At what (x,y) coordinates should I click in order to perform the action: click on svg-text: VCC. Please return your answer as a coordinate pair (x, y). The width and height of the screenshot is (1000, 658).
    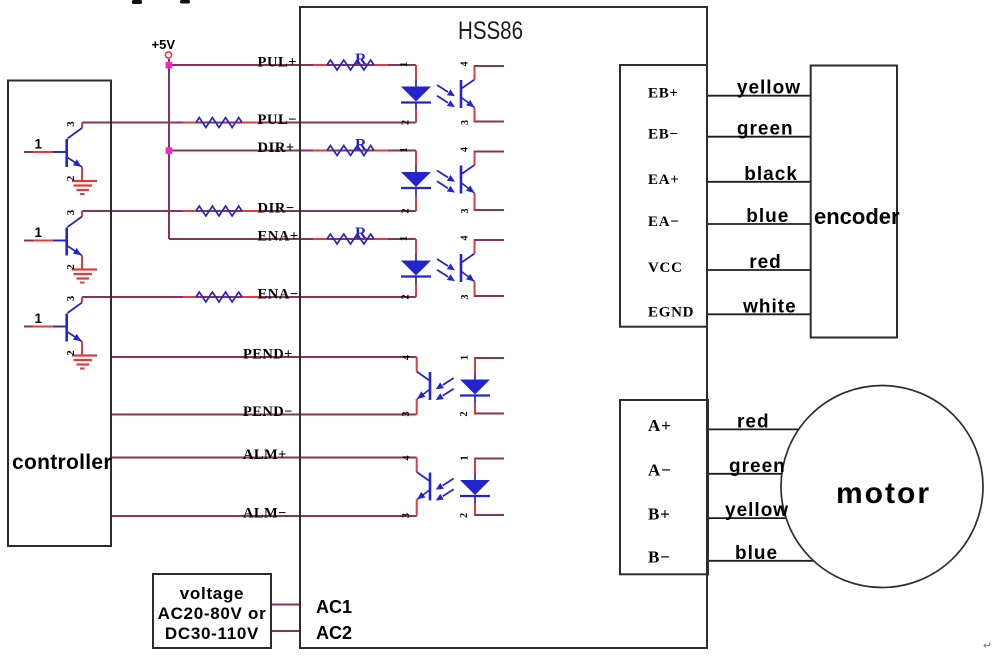
    Looking at the image, I should click on (665, 268).